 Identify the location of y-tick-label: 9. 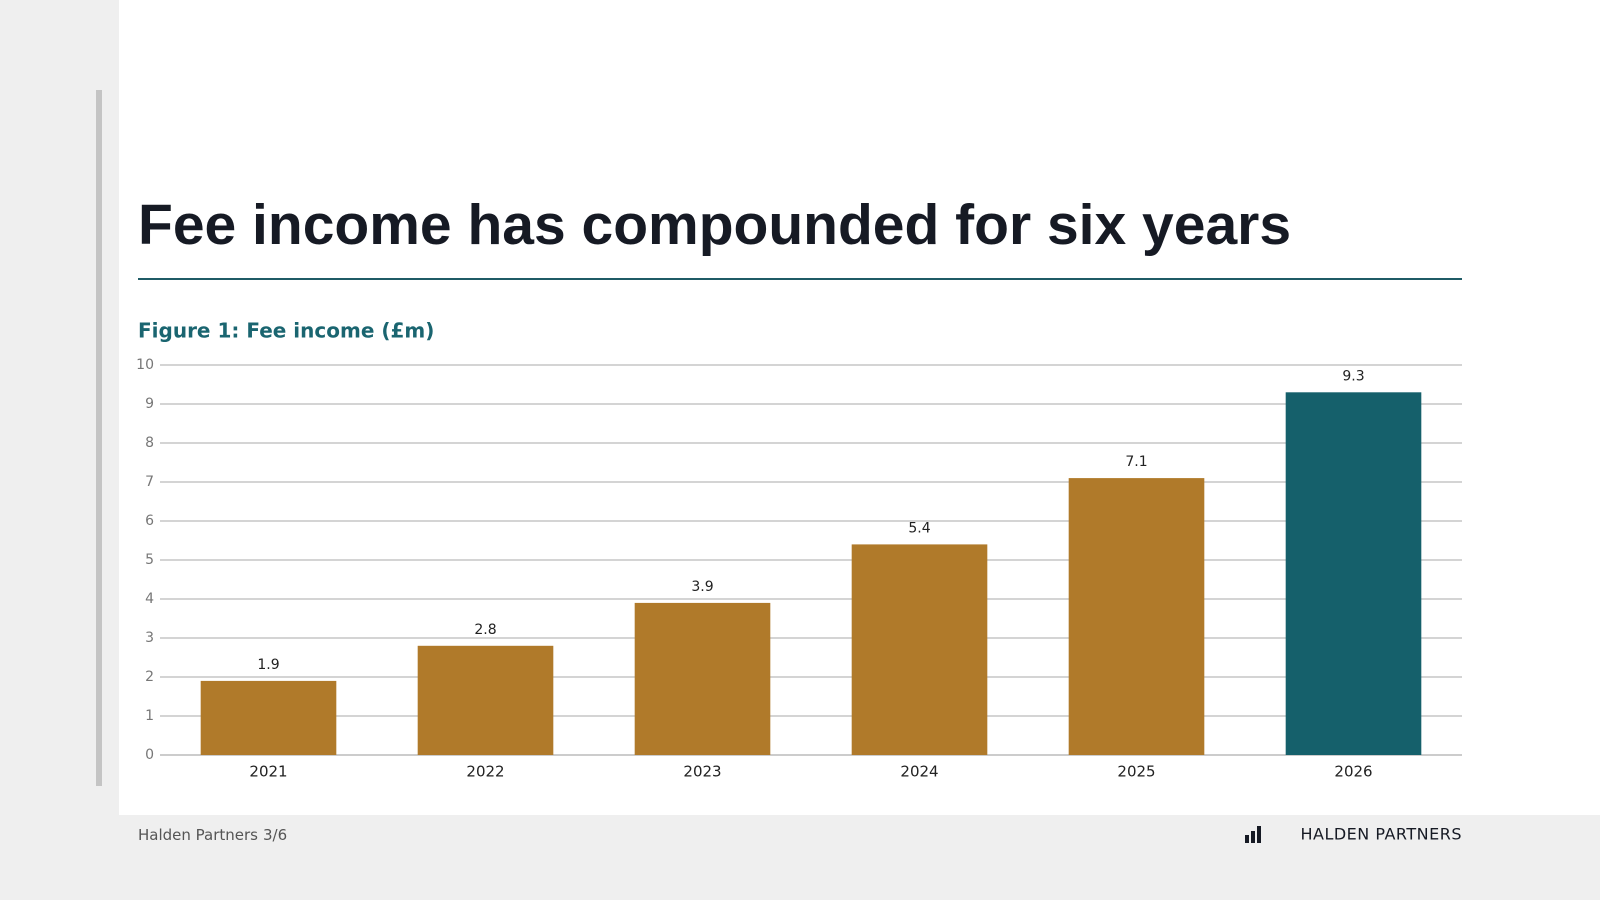
(149, 404).